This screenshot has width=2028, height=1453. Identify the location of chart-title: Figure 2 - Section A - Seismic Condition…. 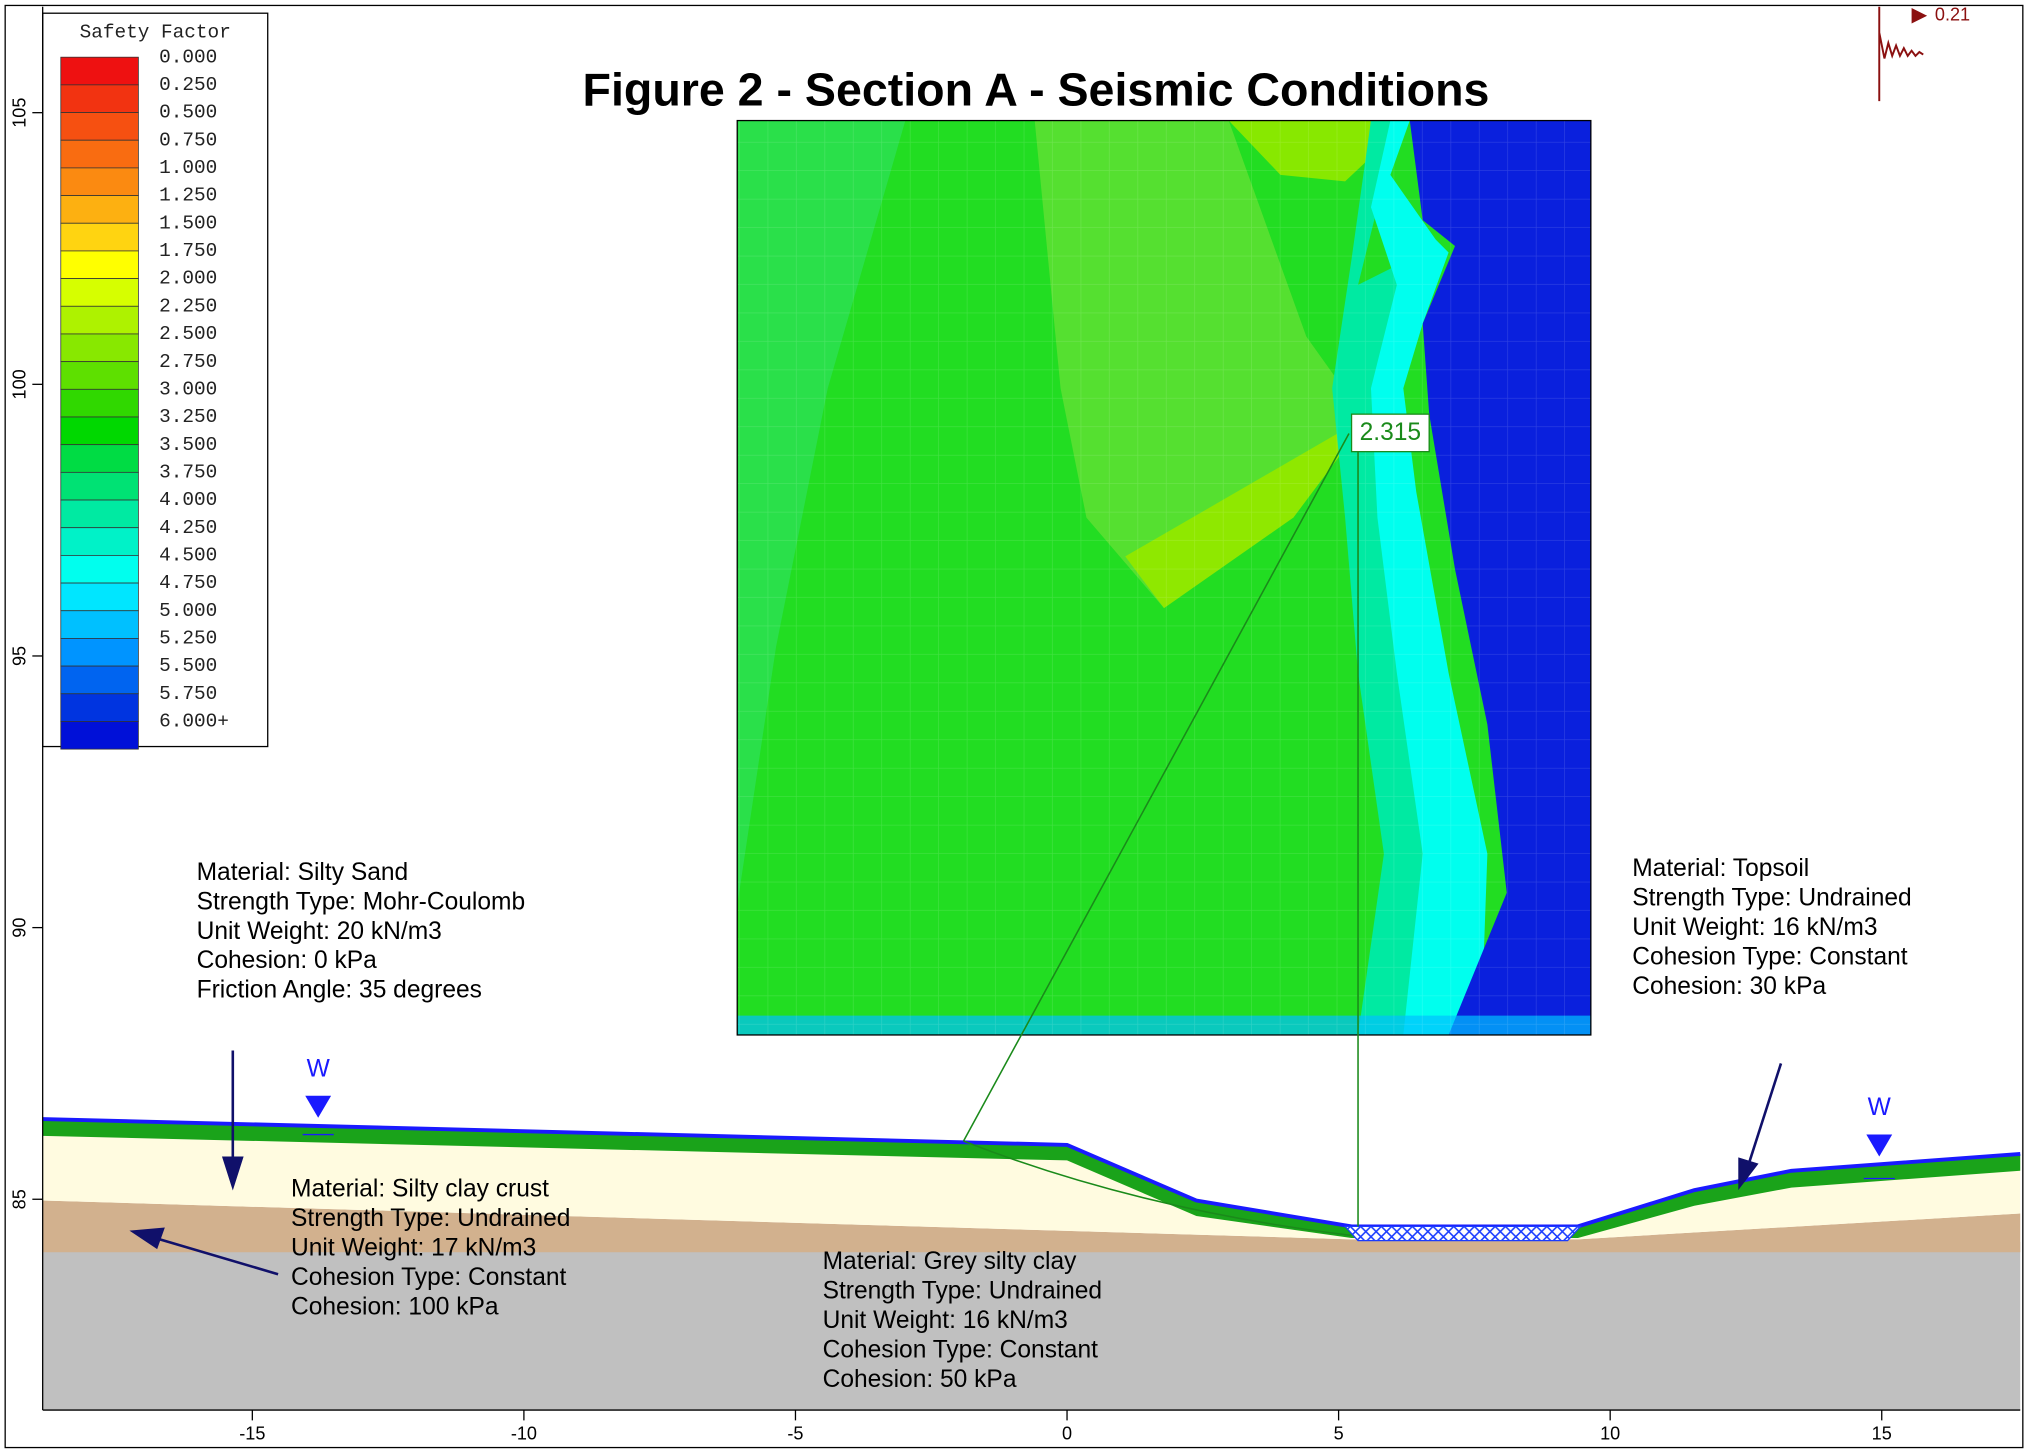
(1036, 90).